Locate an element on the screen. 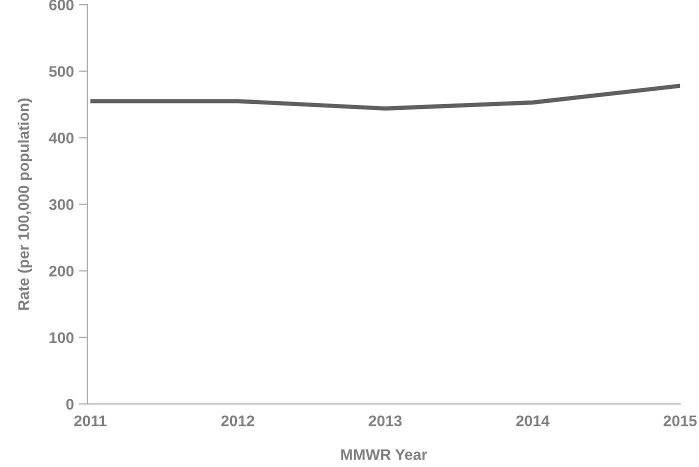  y-tick-label: 200 is located at coordinates (61, 271).